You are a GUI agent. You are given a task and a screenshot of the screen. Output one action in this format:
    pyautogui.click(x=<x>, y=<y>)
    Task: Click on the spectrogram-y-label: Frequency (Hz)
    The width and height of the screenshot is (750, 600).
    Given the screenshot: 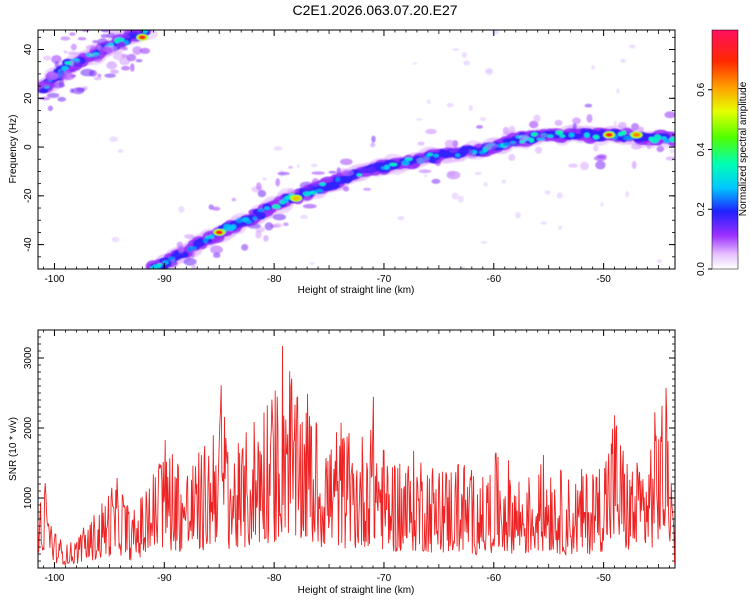 What is the action you would take?
    pyautogui.click(x=13, y=149)
    